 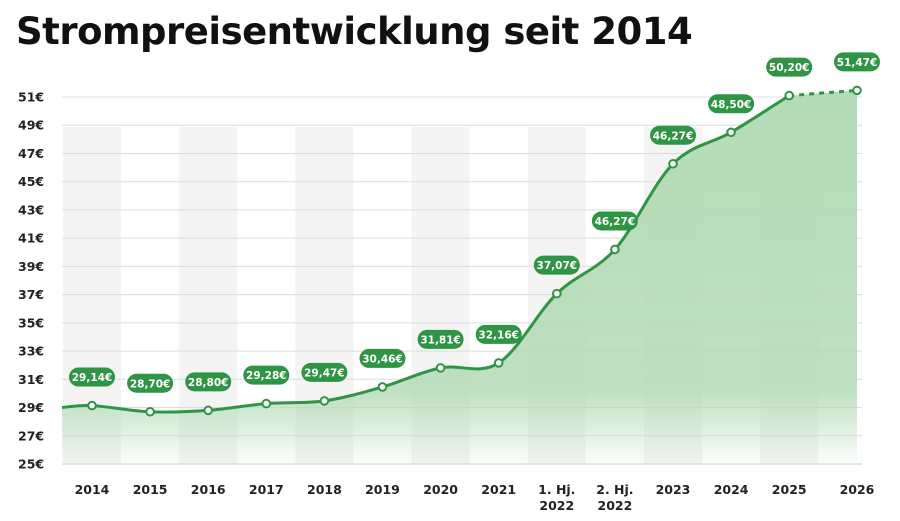 What do you see at coordinates (857, 489) in the screenshot?
I see `x-tick-label: 2026` at bounding box center [857, 489].